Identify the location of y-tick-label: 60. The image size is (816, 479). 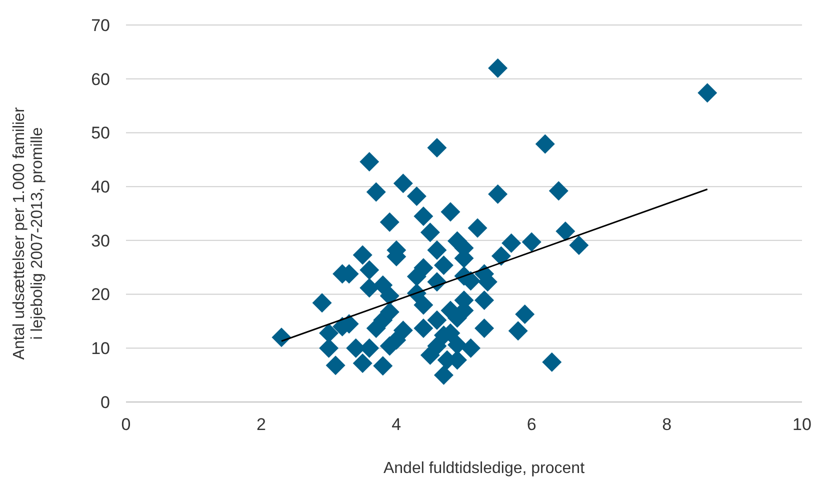
(100, 79).